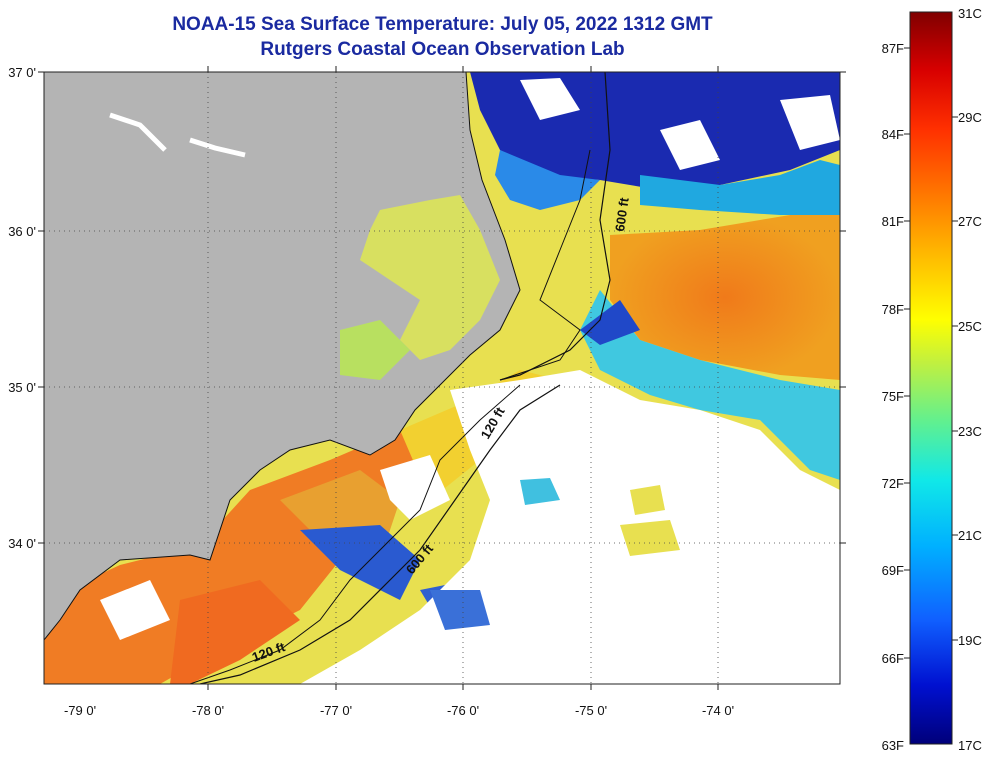 The width and height of the screenshot is (992, 761). Describe the element at coordinates (22, 231) in the screenshot. I see `lat-label-36: 36 0'` at that location.